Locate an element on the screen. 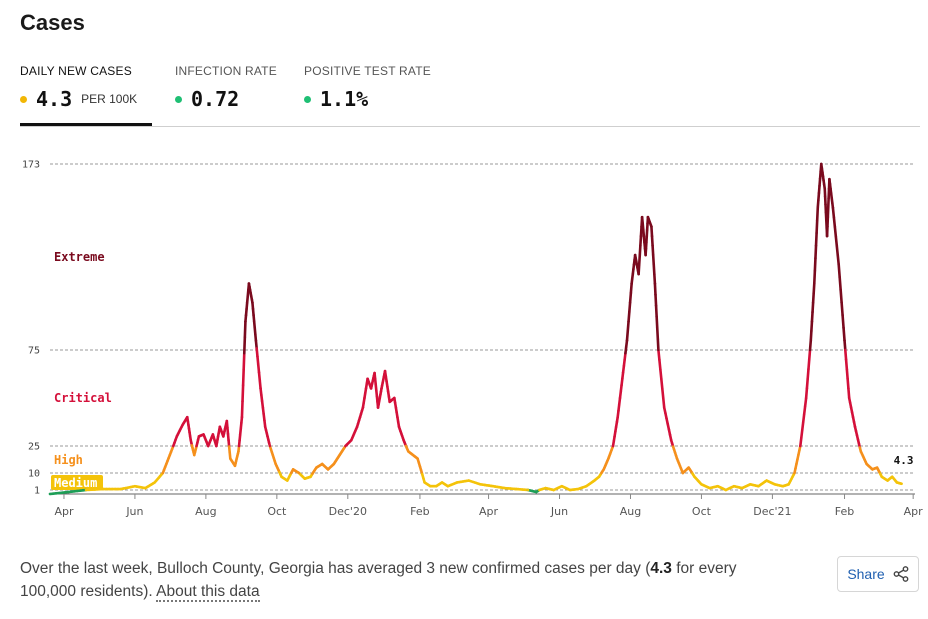 The height and width of the screenshot is (619, 928). zone-label-extreme: Extreme is located at coordinates (79, 257).